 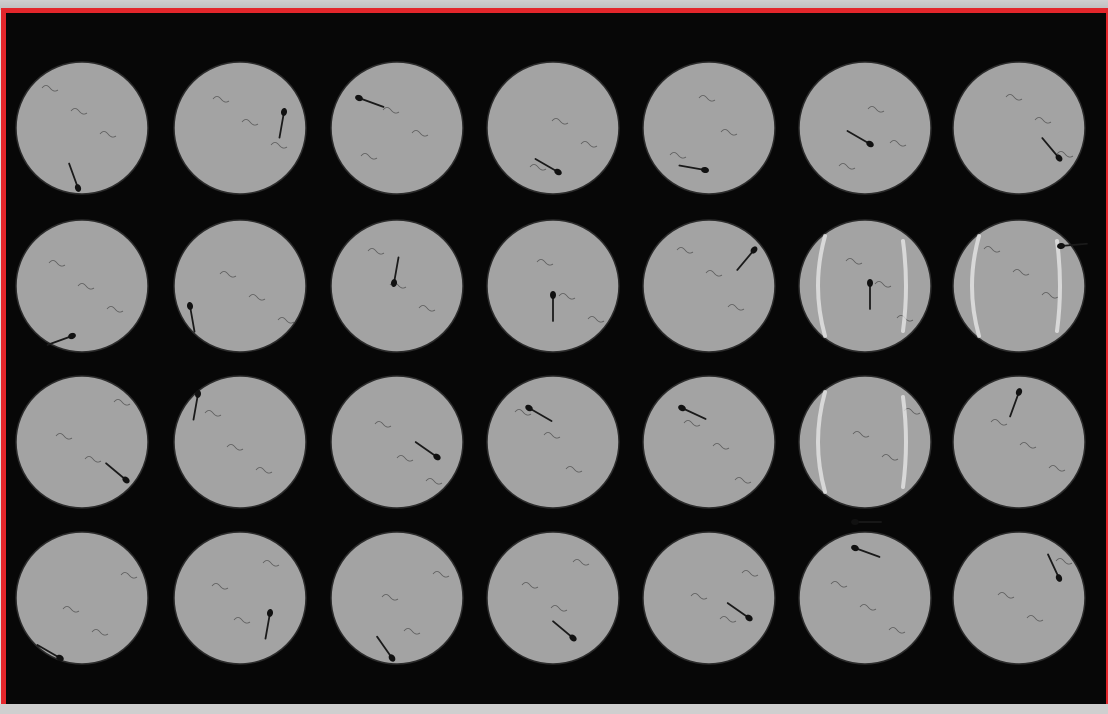 What do you see at coordinates (1019, 598) in the screenshot?
I see `well-D7-disc` at bounding box center [1019, 598].